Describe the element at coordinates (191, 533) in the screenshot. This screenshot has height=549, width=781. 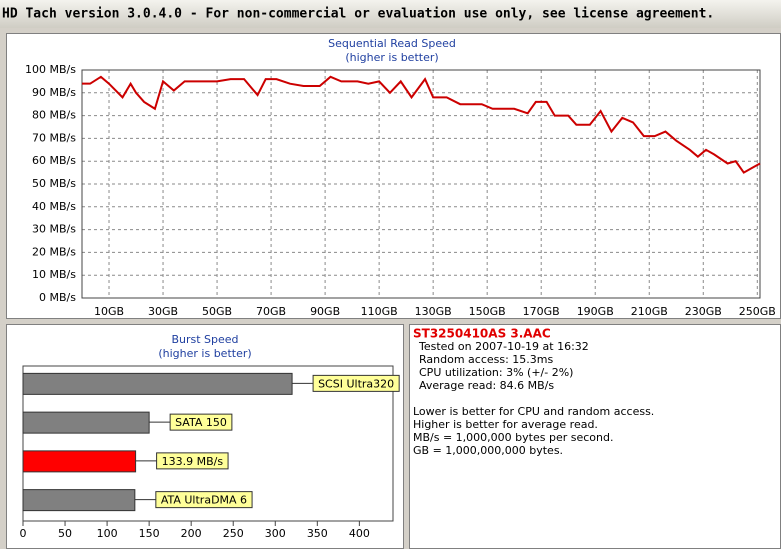
I see `x-tick-label: 200` at that location.